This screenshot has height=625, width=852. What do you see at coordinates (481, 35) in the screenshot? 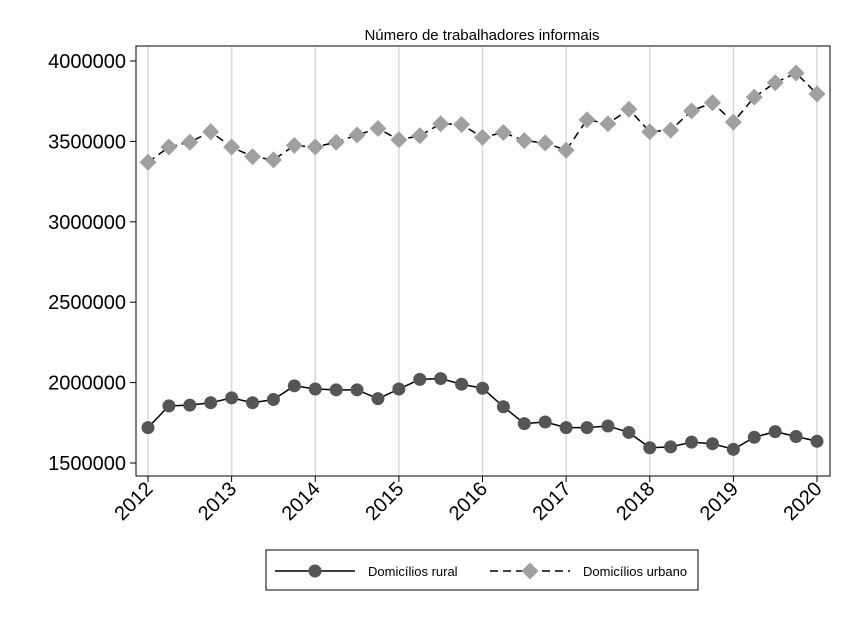
I see `chart-title: Número de trabalhadores informais` at bounding box center [481, 35].